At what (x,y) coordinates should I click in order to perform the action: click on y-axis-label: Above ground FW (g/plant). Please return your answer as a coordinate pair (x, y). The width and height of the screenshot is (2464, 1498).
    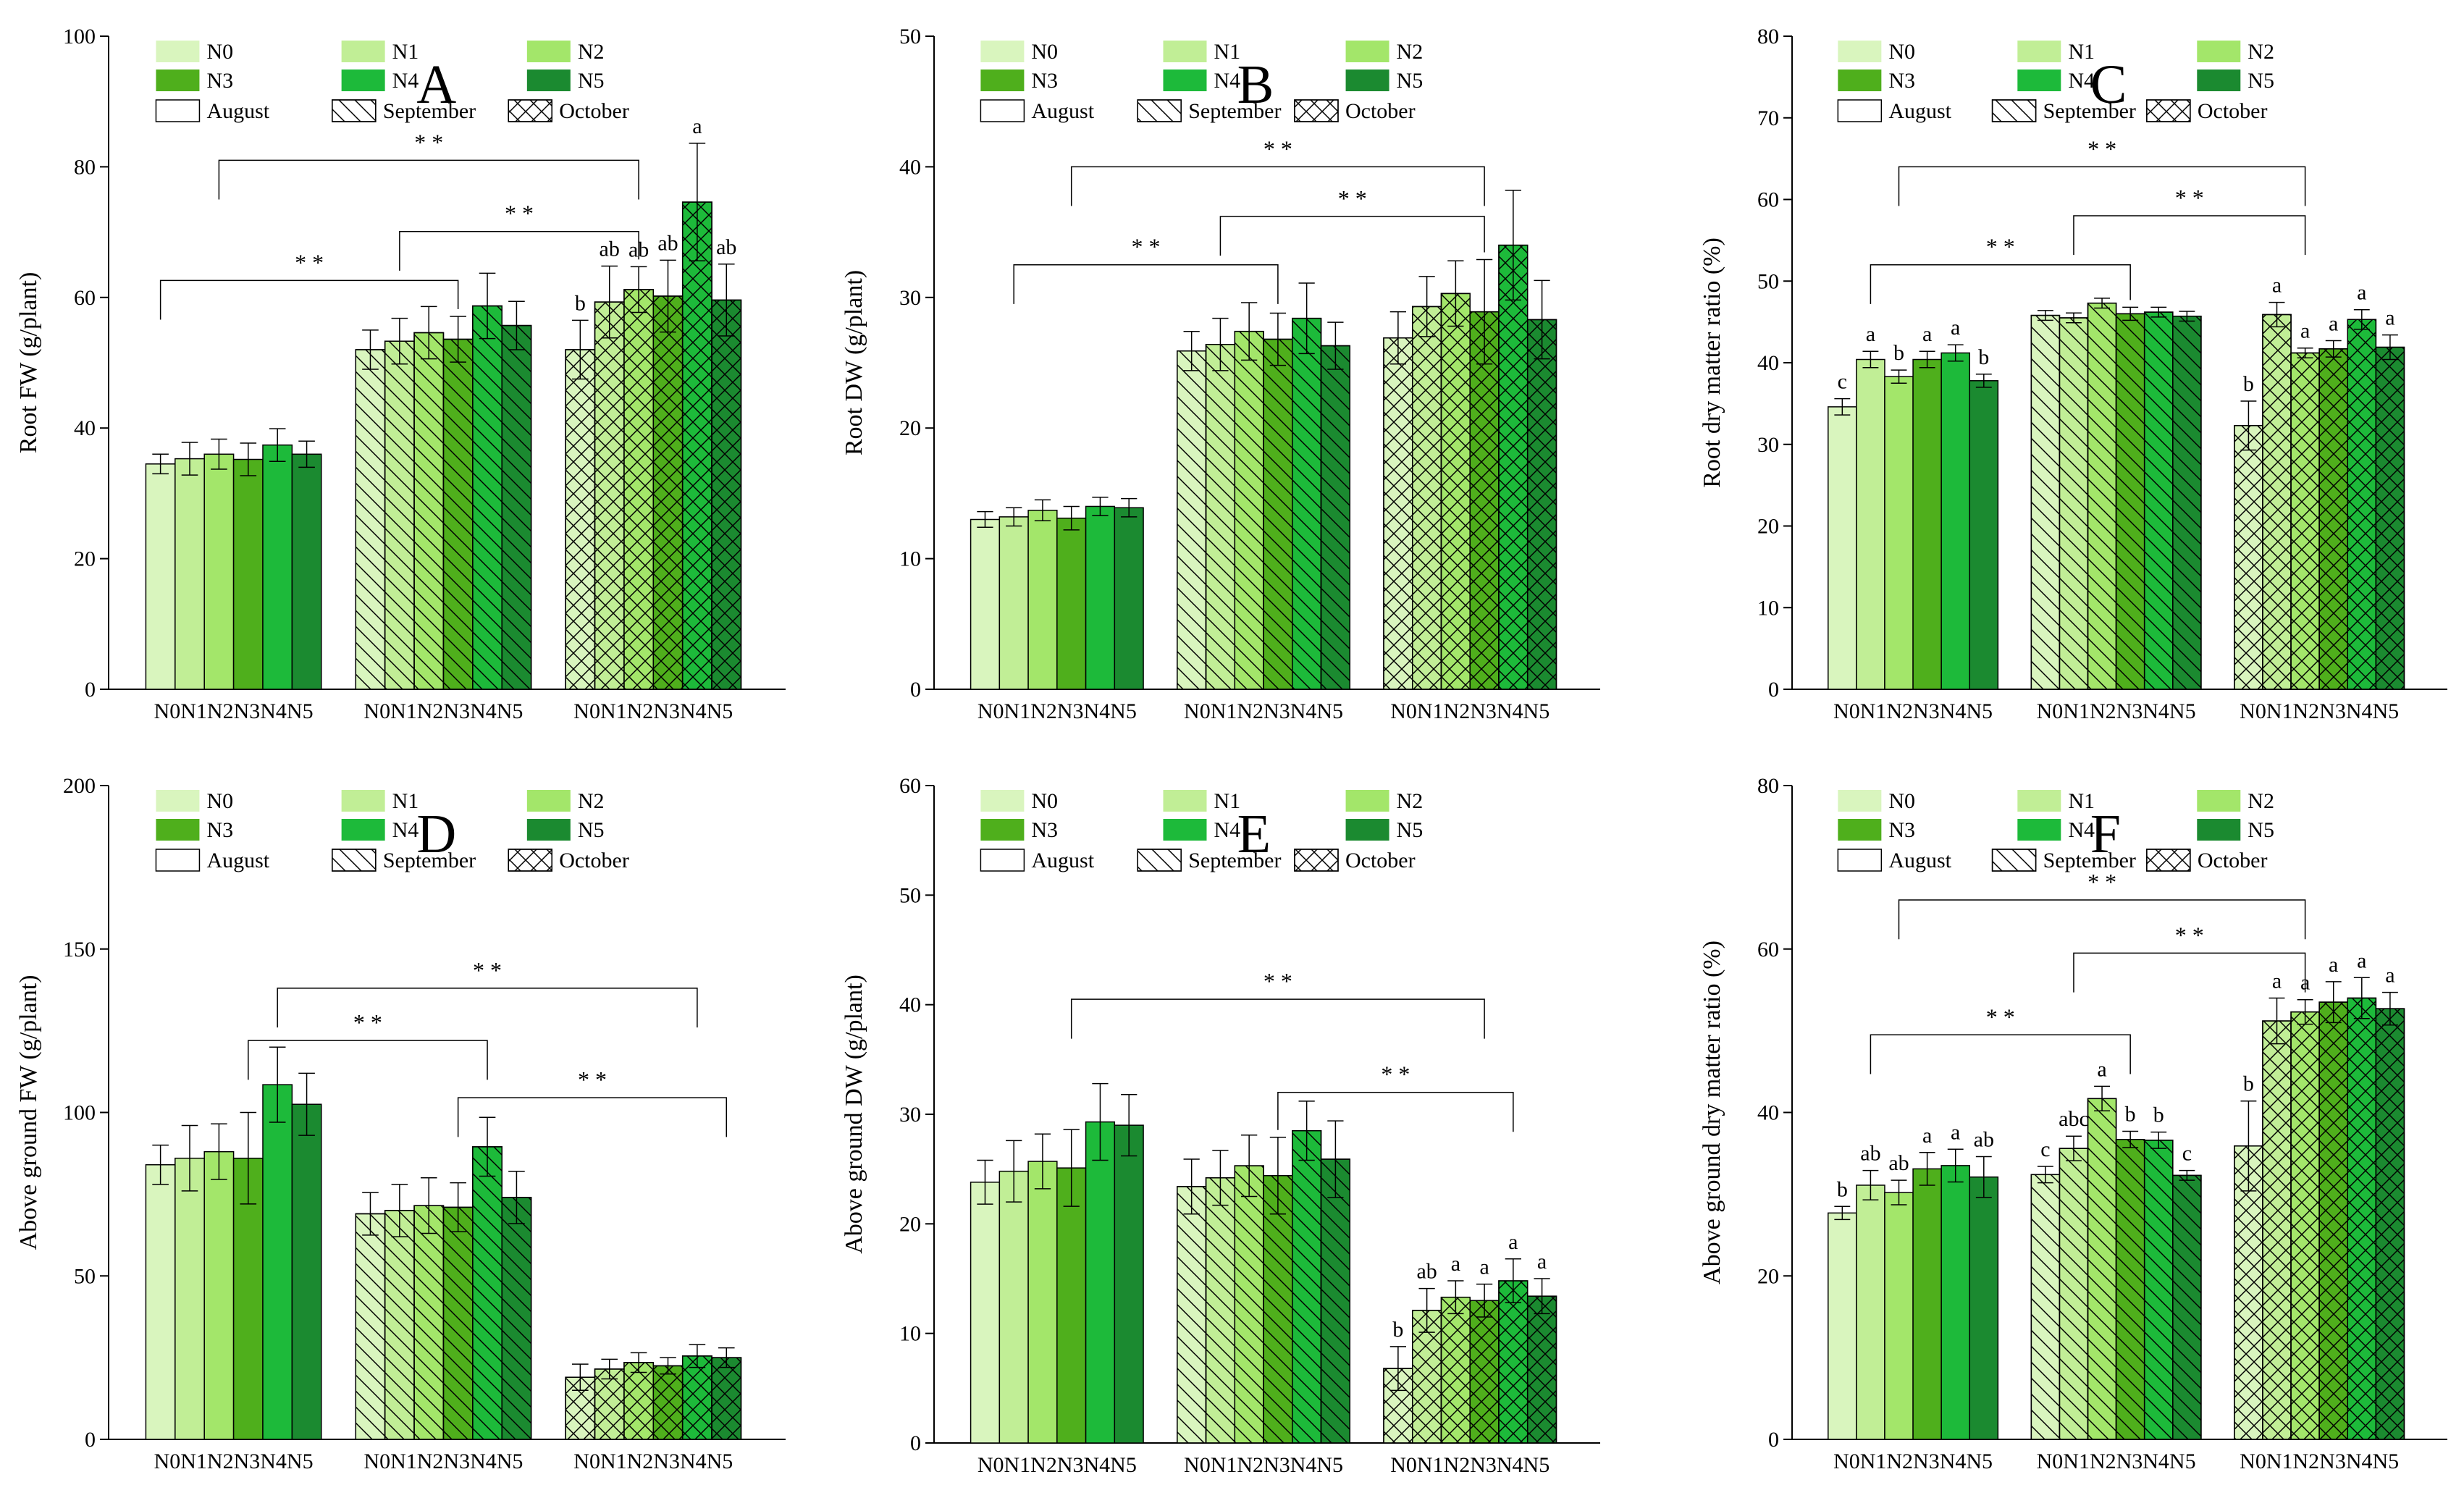
    Looking at the image, I should click on (28, 1112).